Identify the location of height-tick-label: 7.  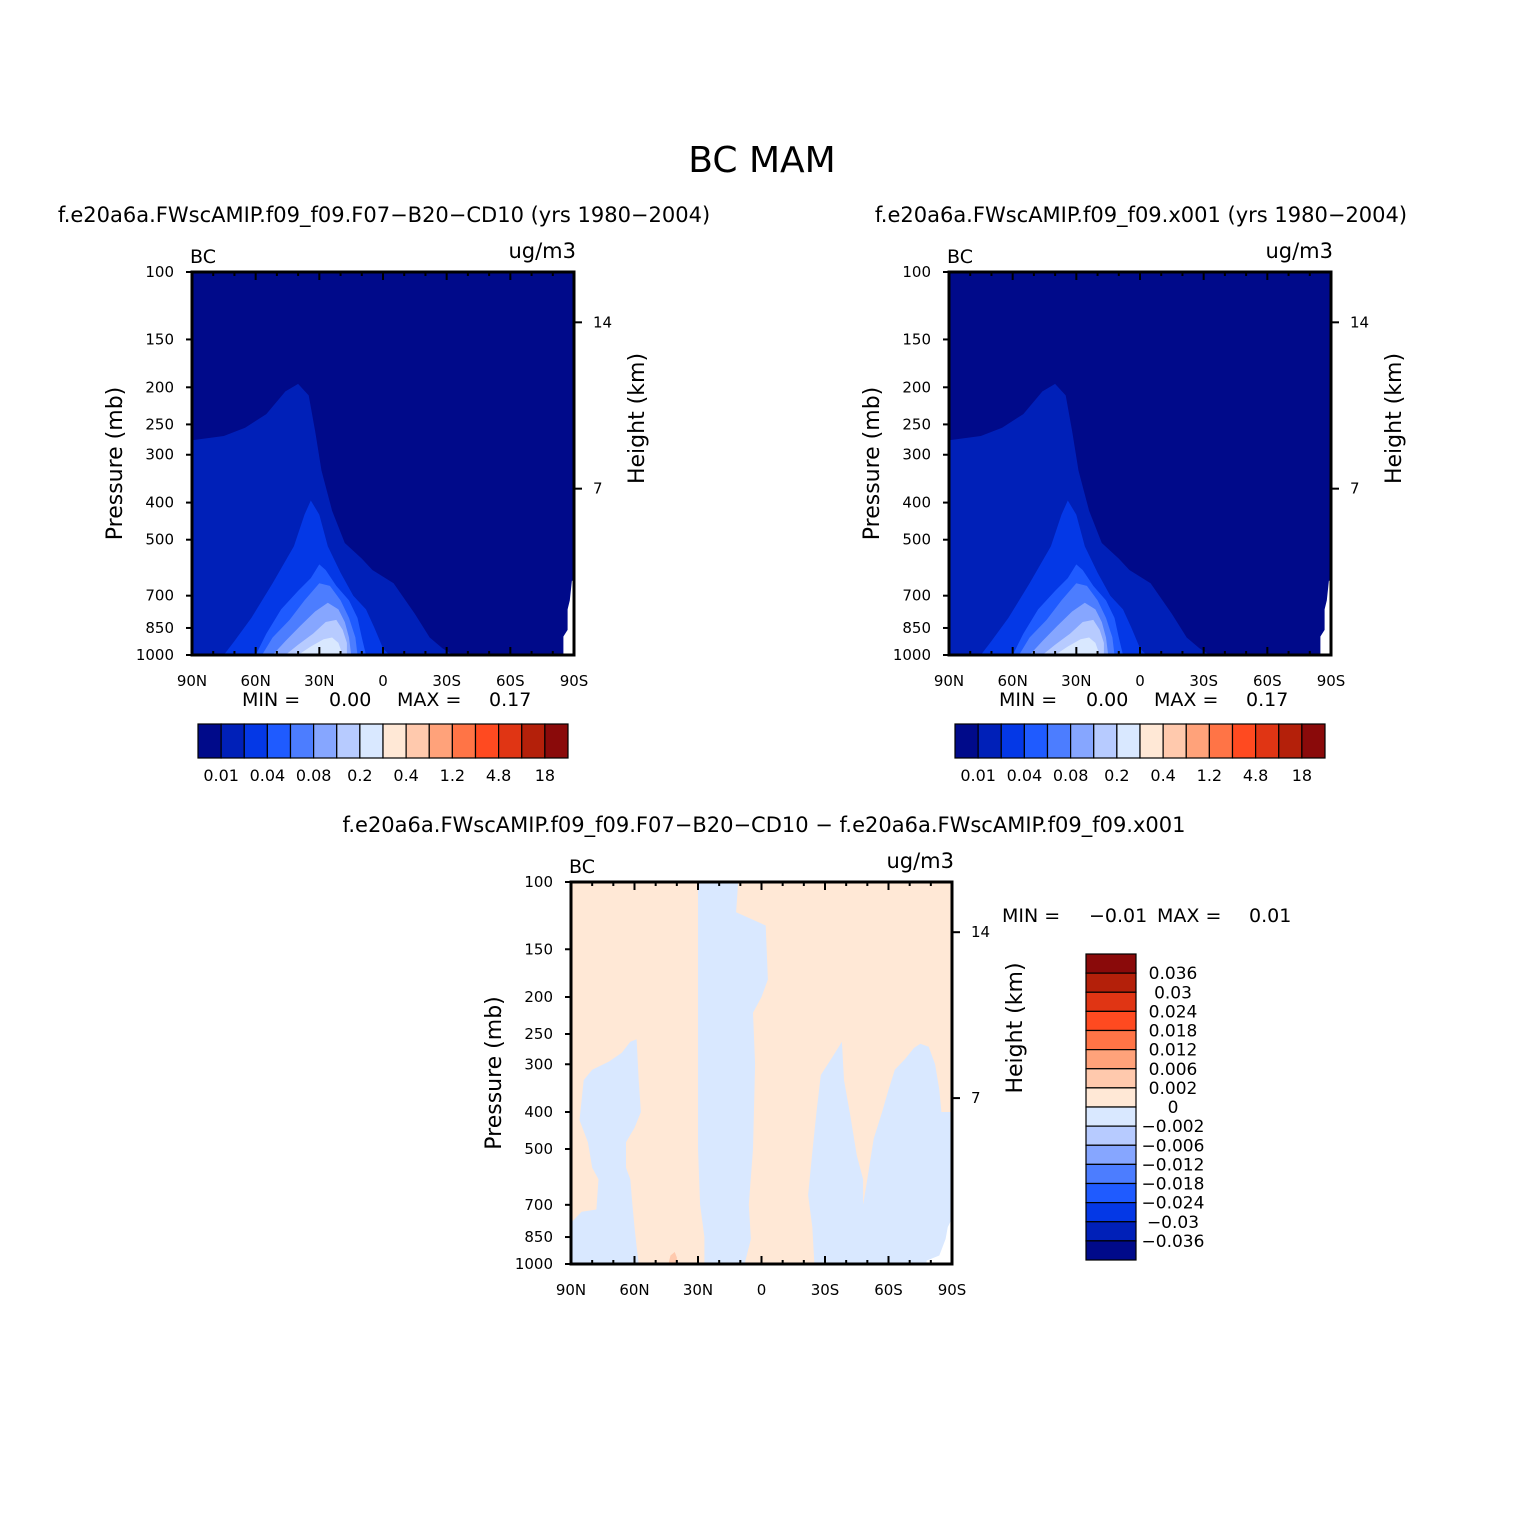
(598, 489).